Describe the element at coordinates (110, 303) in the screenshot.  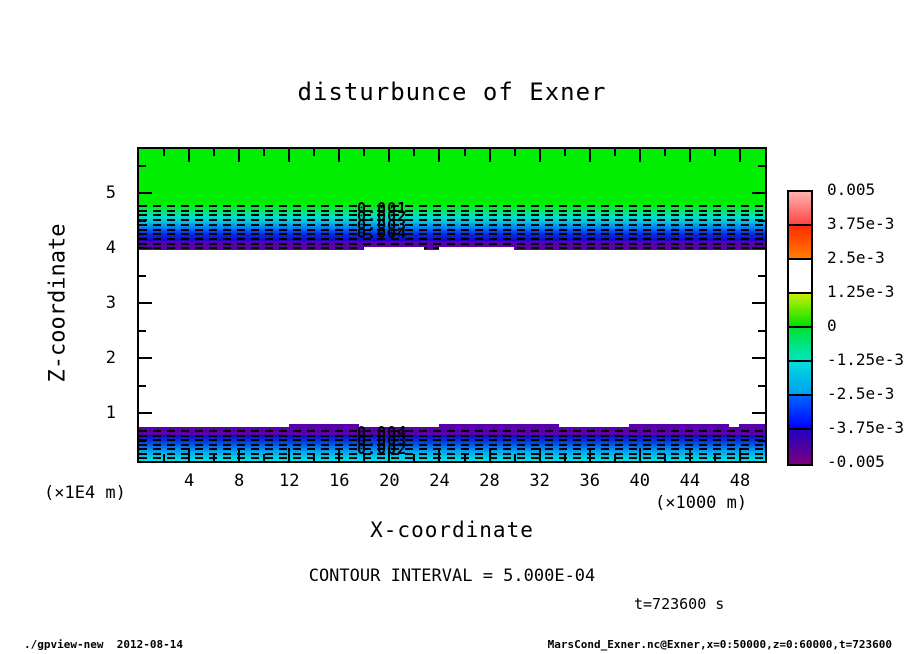
I see `z-axis-tick-label: 3` at that location.